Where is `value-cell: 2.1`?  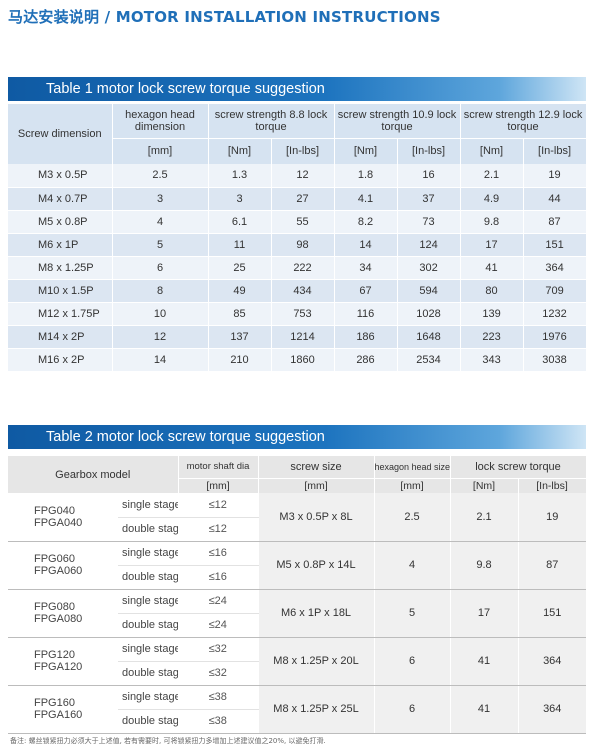
value-cell: 2.1 is located at coordinates (492, 176).